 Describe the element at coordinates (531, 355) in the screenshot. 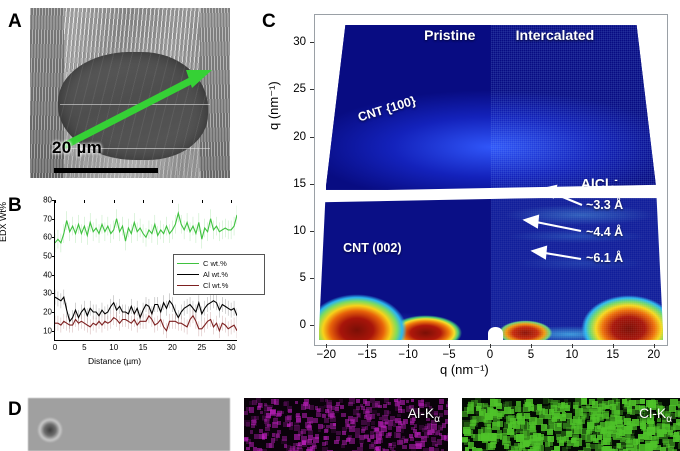

I see `panel-c-x-tick: 5` at that location.